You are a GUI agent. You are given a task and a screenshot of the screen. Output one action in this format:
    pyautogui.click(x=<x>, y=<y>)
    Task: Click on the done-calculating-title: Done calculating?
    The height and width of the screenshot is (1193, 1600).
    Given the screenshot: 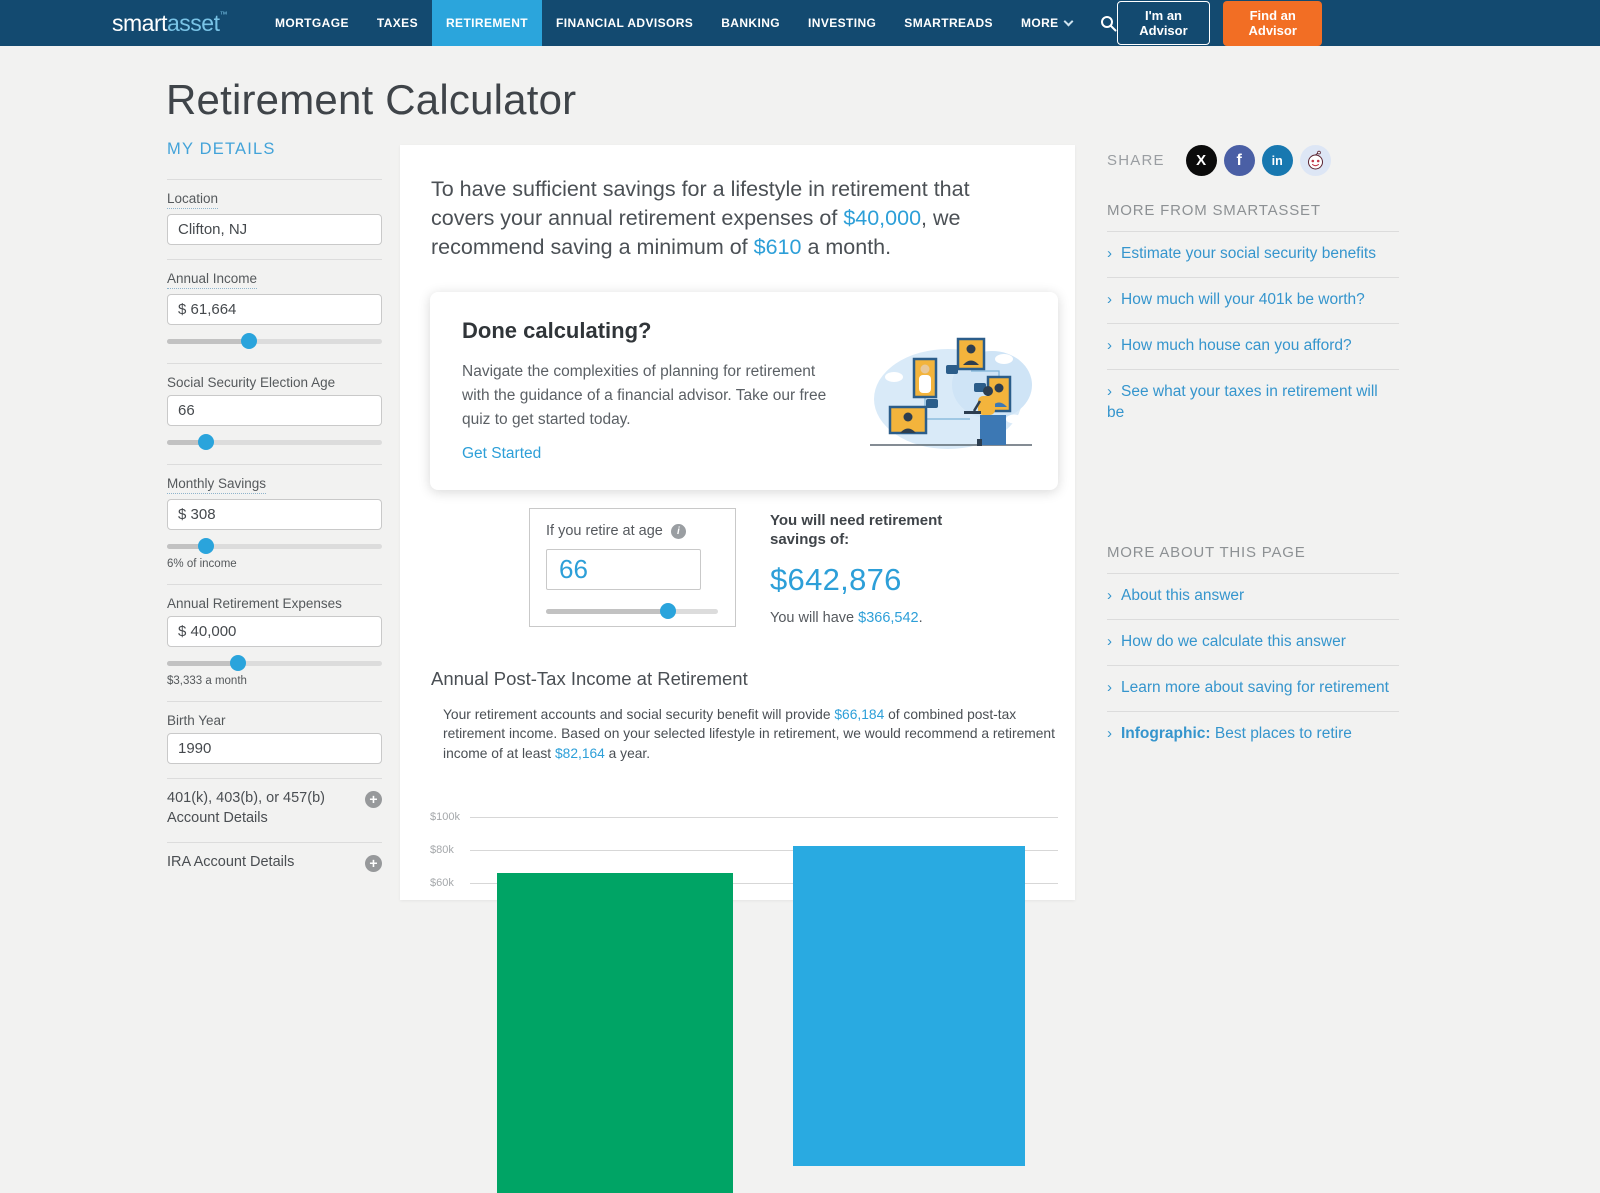 What is the action you would take?
    pyautogui.click(x=557, y=330)
    